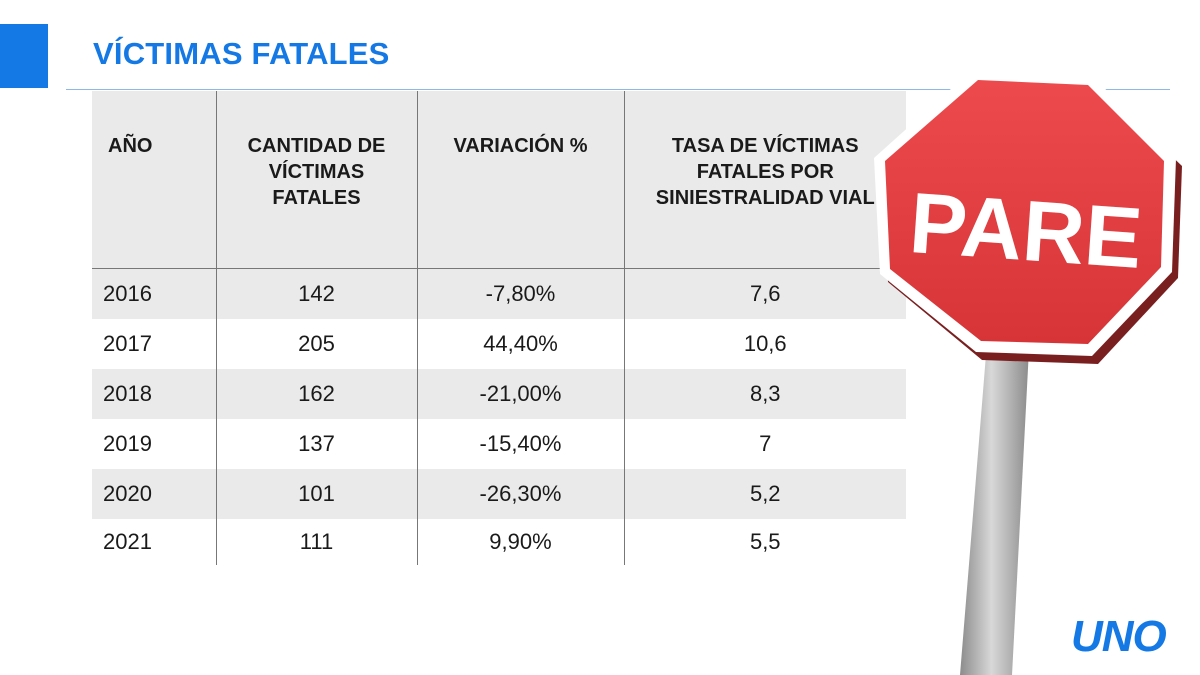 The width and height of the screenshot is (1200, 675). Describe the element at coordinates (520, 180) in the screenshot. I see `column-header-variation: VARIACIÓN %` at that location.